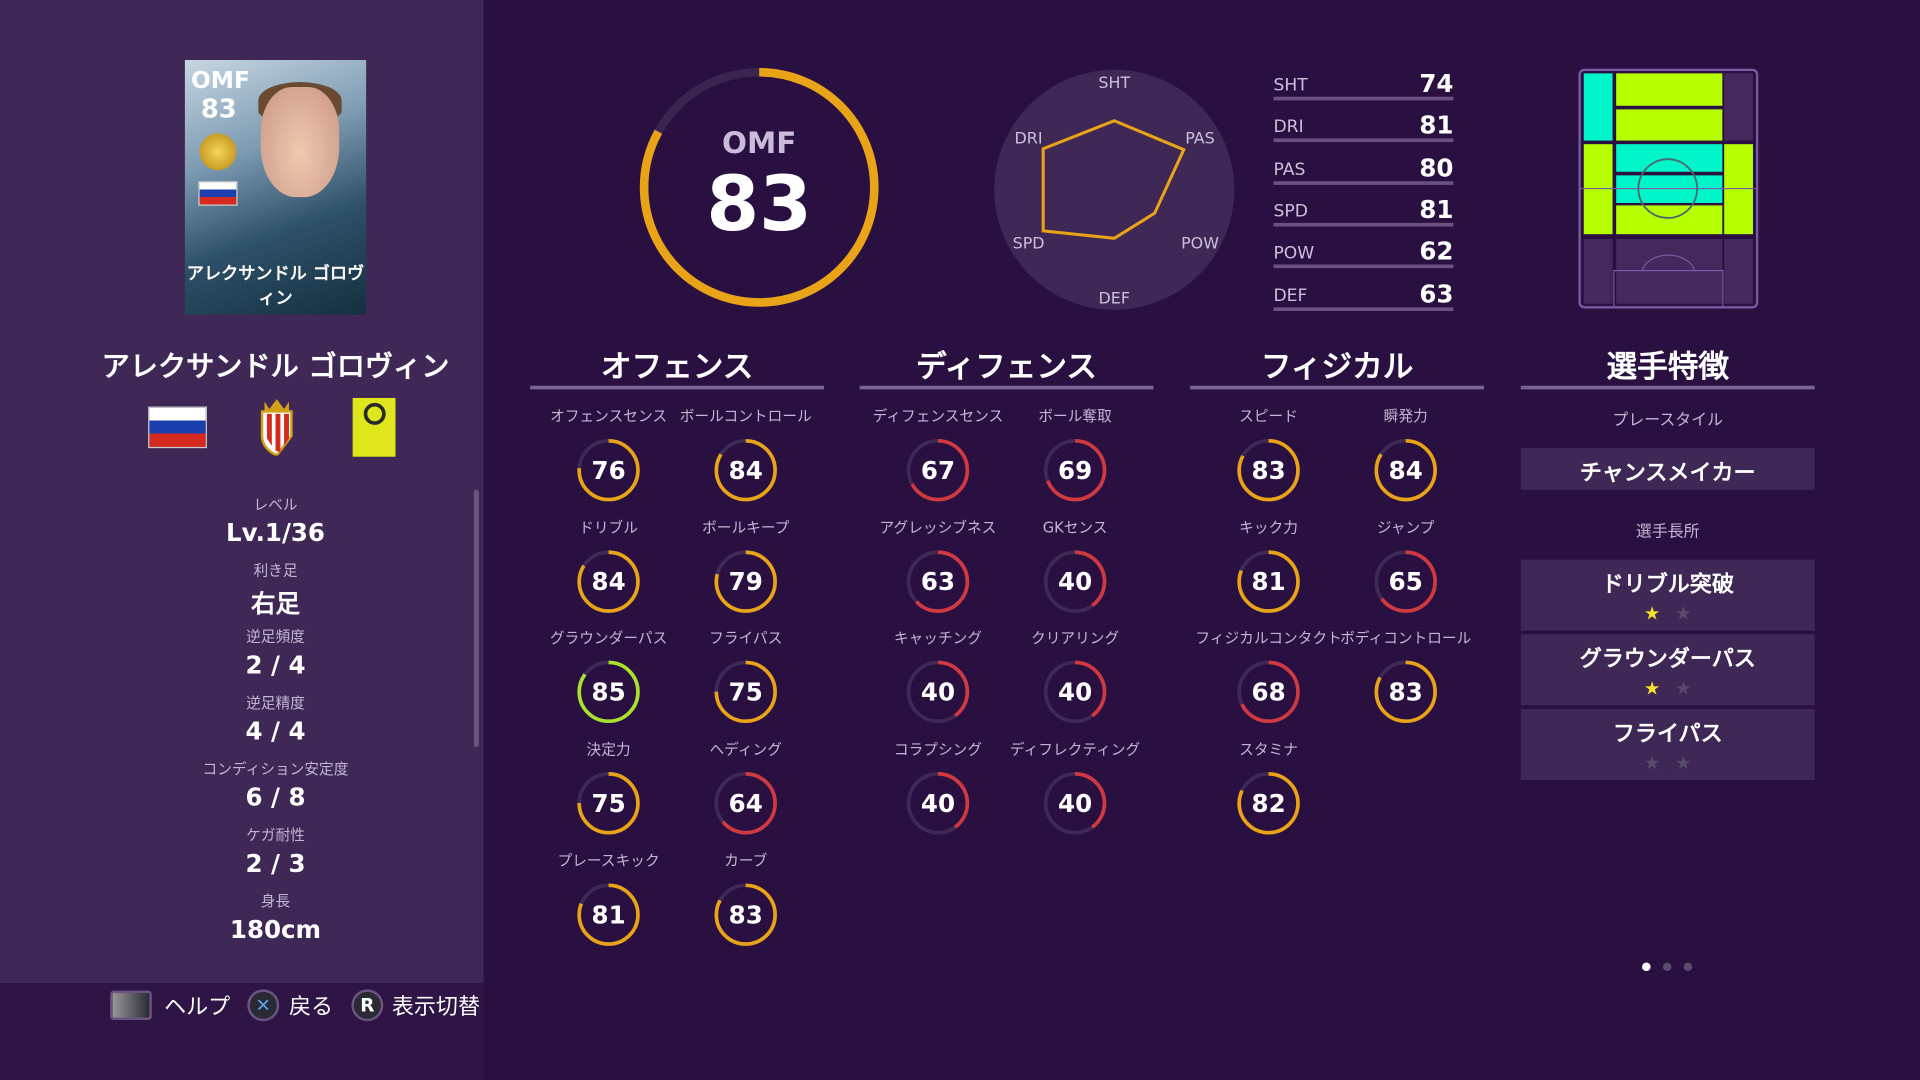  Describe the element at coordinates (1436, 167) in the screenshot. I see `summary-stat-value: 80` at that location.